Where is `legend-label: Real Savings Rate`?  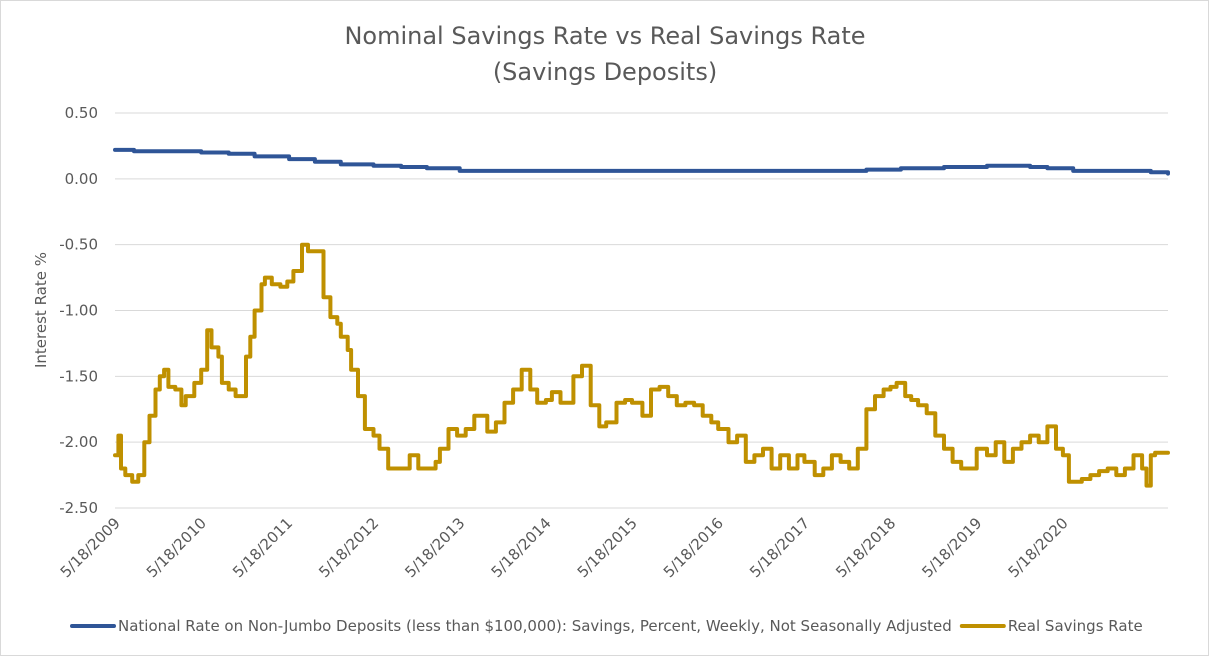
legend-label: Real Savings Rate is located at coordinates (1075, 626).